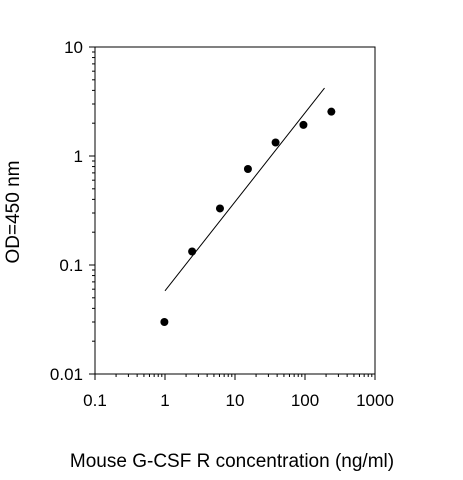 This screenshot has height=480, width=463. Describe the element at coordinates (73, 47) in the screenshot. I see `y-tick-label: 10` at that location.